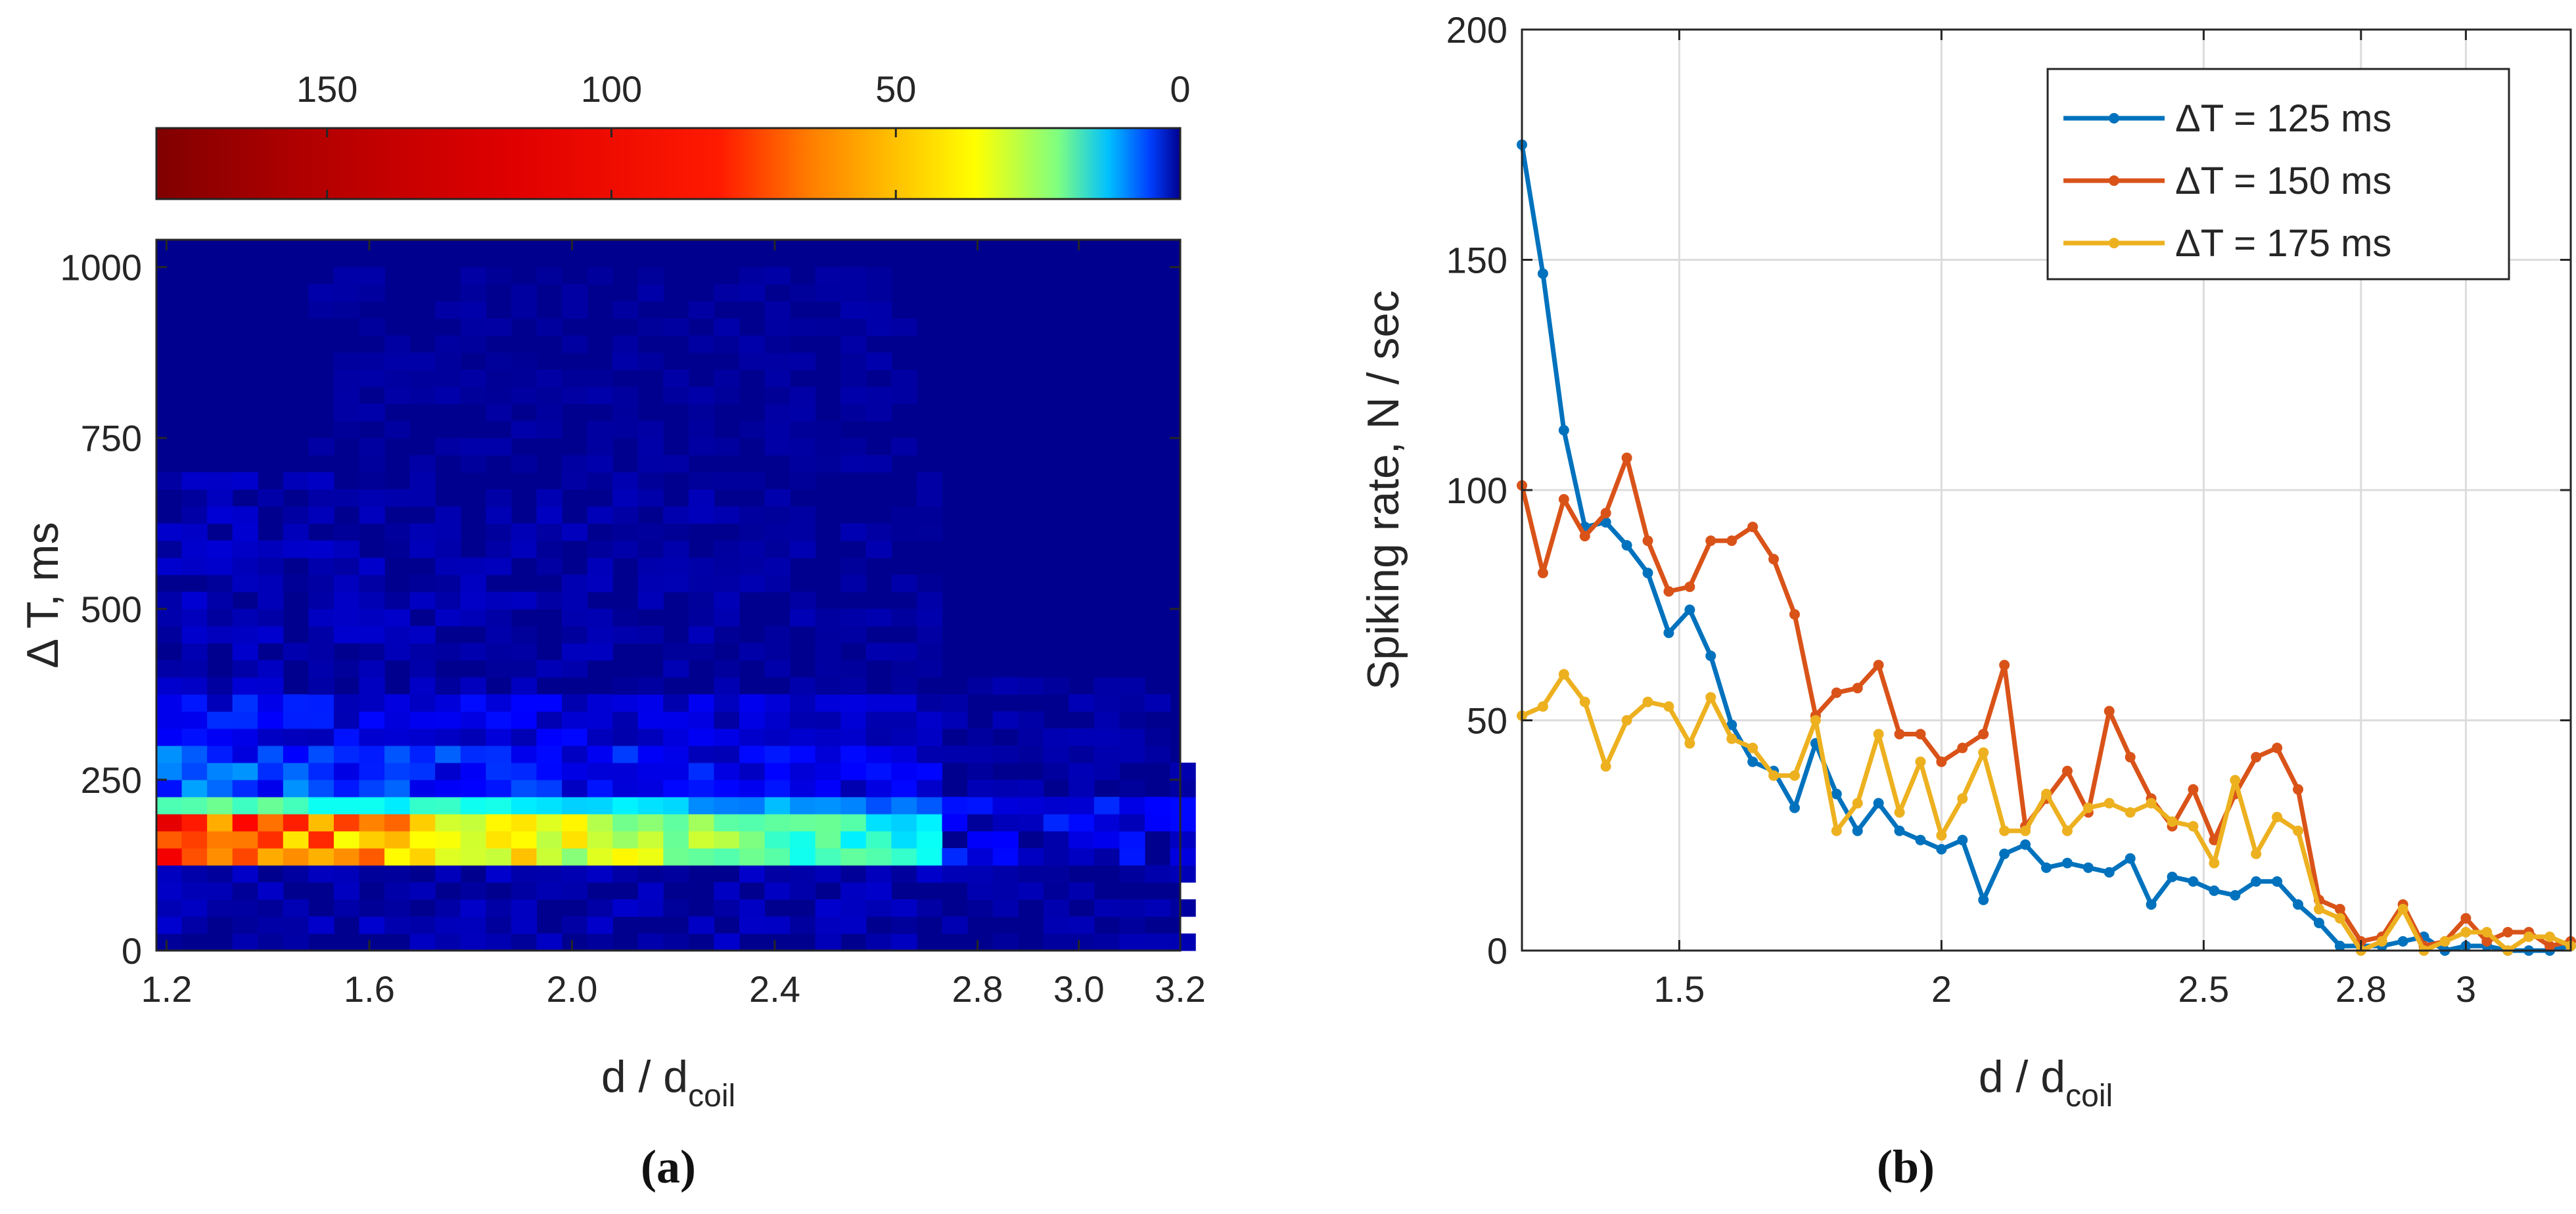 The image size is (2576, 1214). What do you see at coordinates (43, 595) in the screenshot?
I see `heatmap-ylabel: Δ T, ms` at bounding box center [43, 595].